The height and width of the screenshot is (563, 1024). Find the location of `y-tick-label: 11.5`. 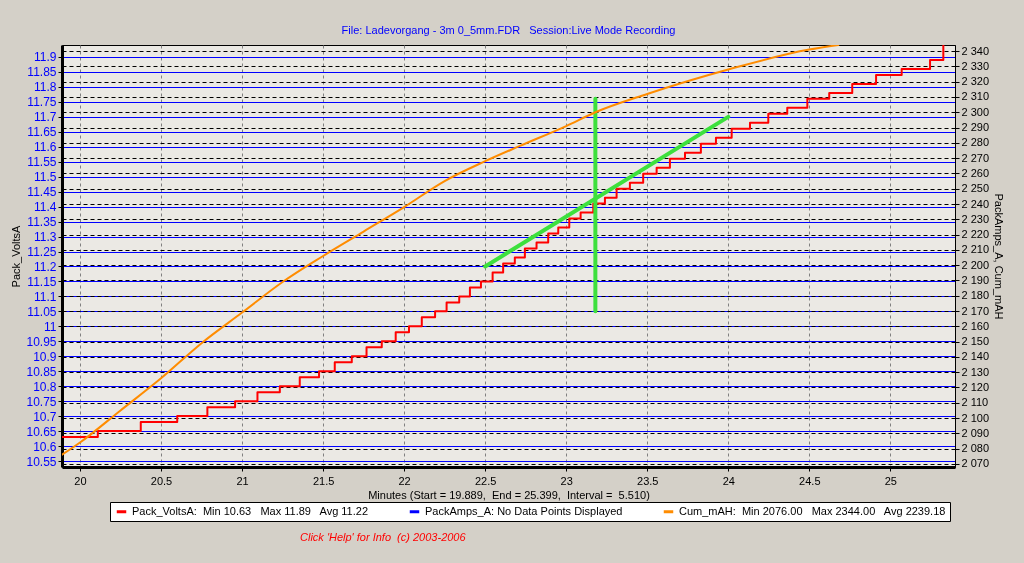

y-tick-label: 11.5 is located at coordinates (45, 177).